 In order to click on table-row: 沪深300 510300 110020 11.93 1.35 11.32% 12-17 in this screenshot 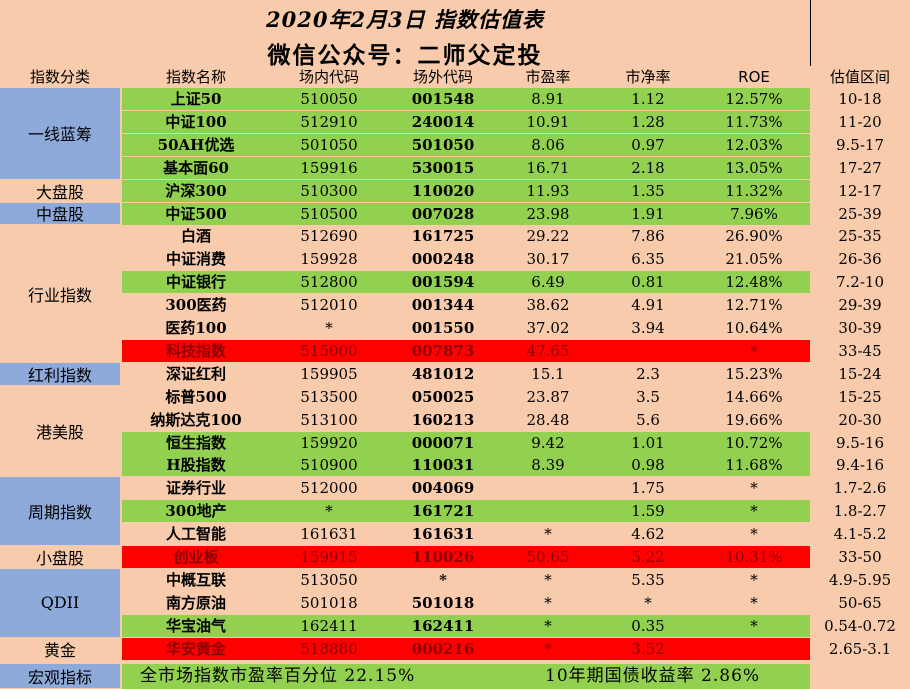, I will do `click(455, 190)`.